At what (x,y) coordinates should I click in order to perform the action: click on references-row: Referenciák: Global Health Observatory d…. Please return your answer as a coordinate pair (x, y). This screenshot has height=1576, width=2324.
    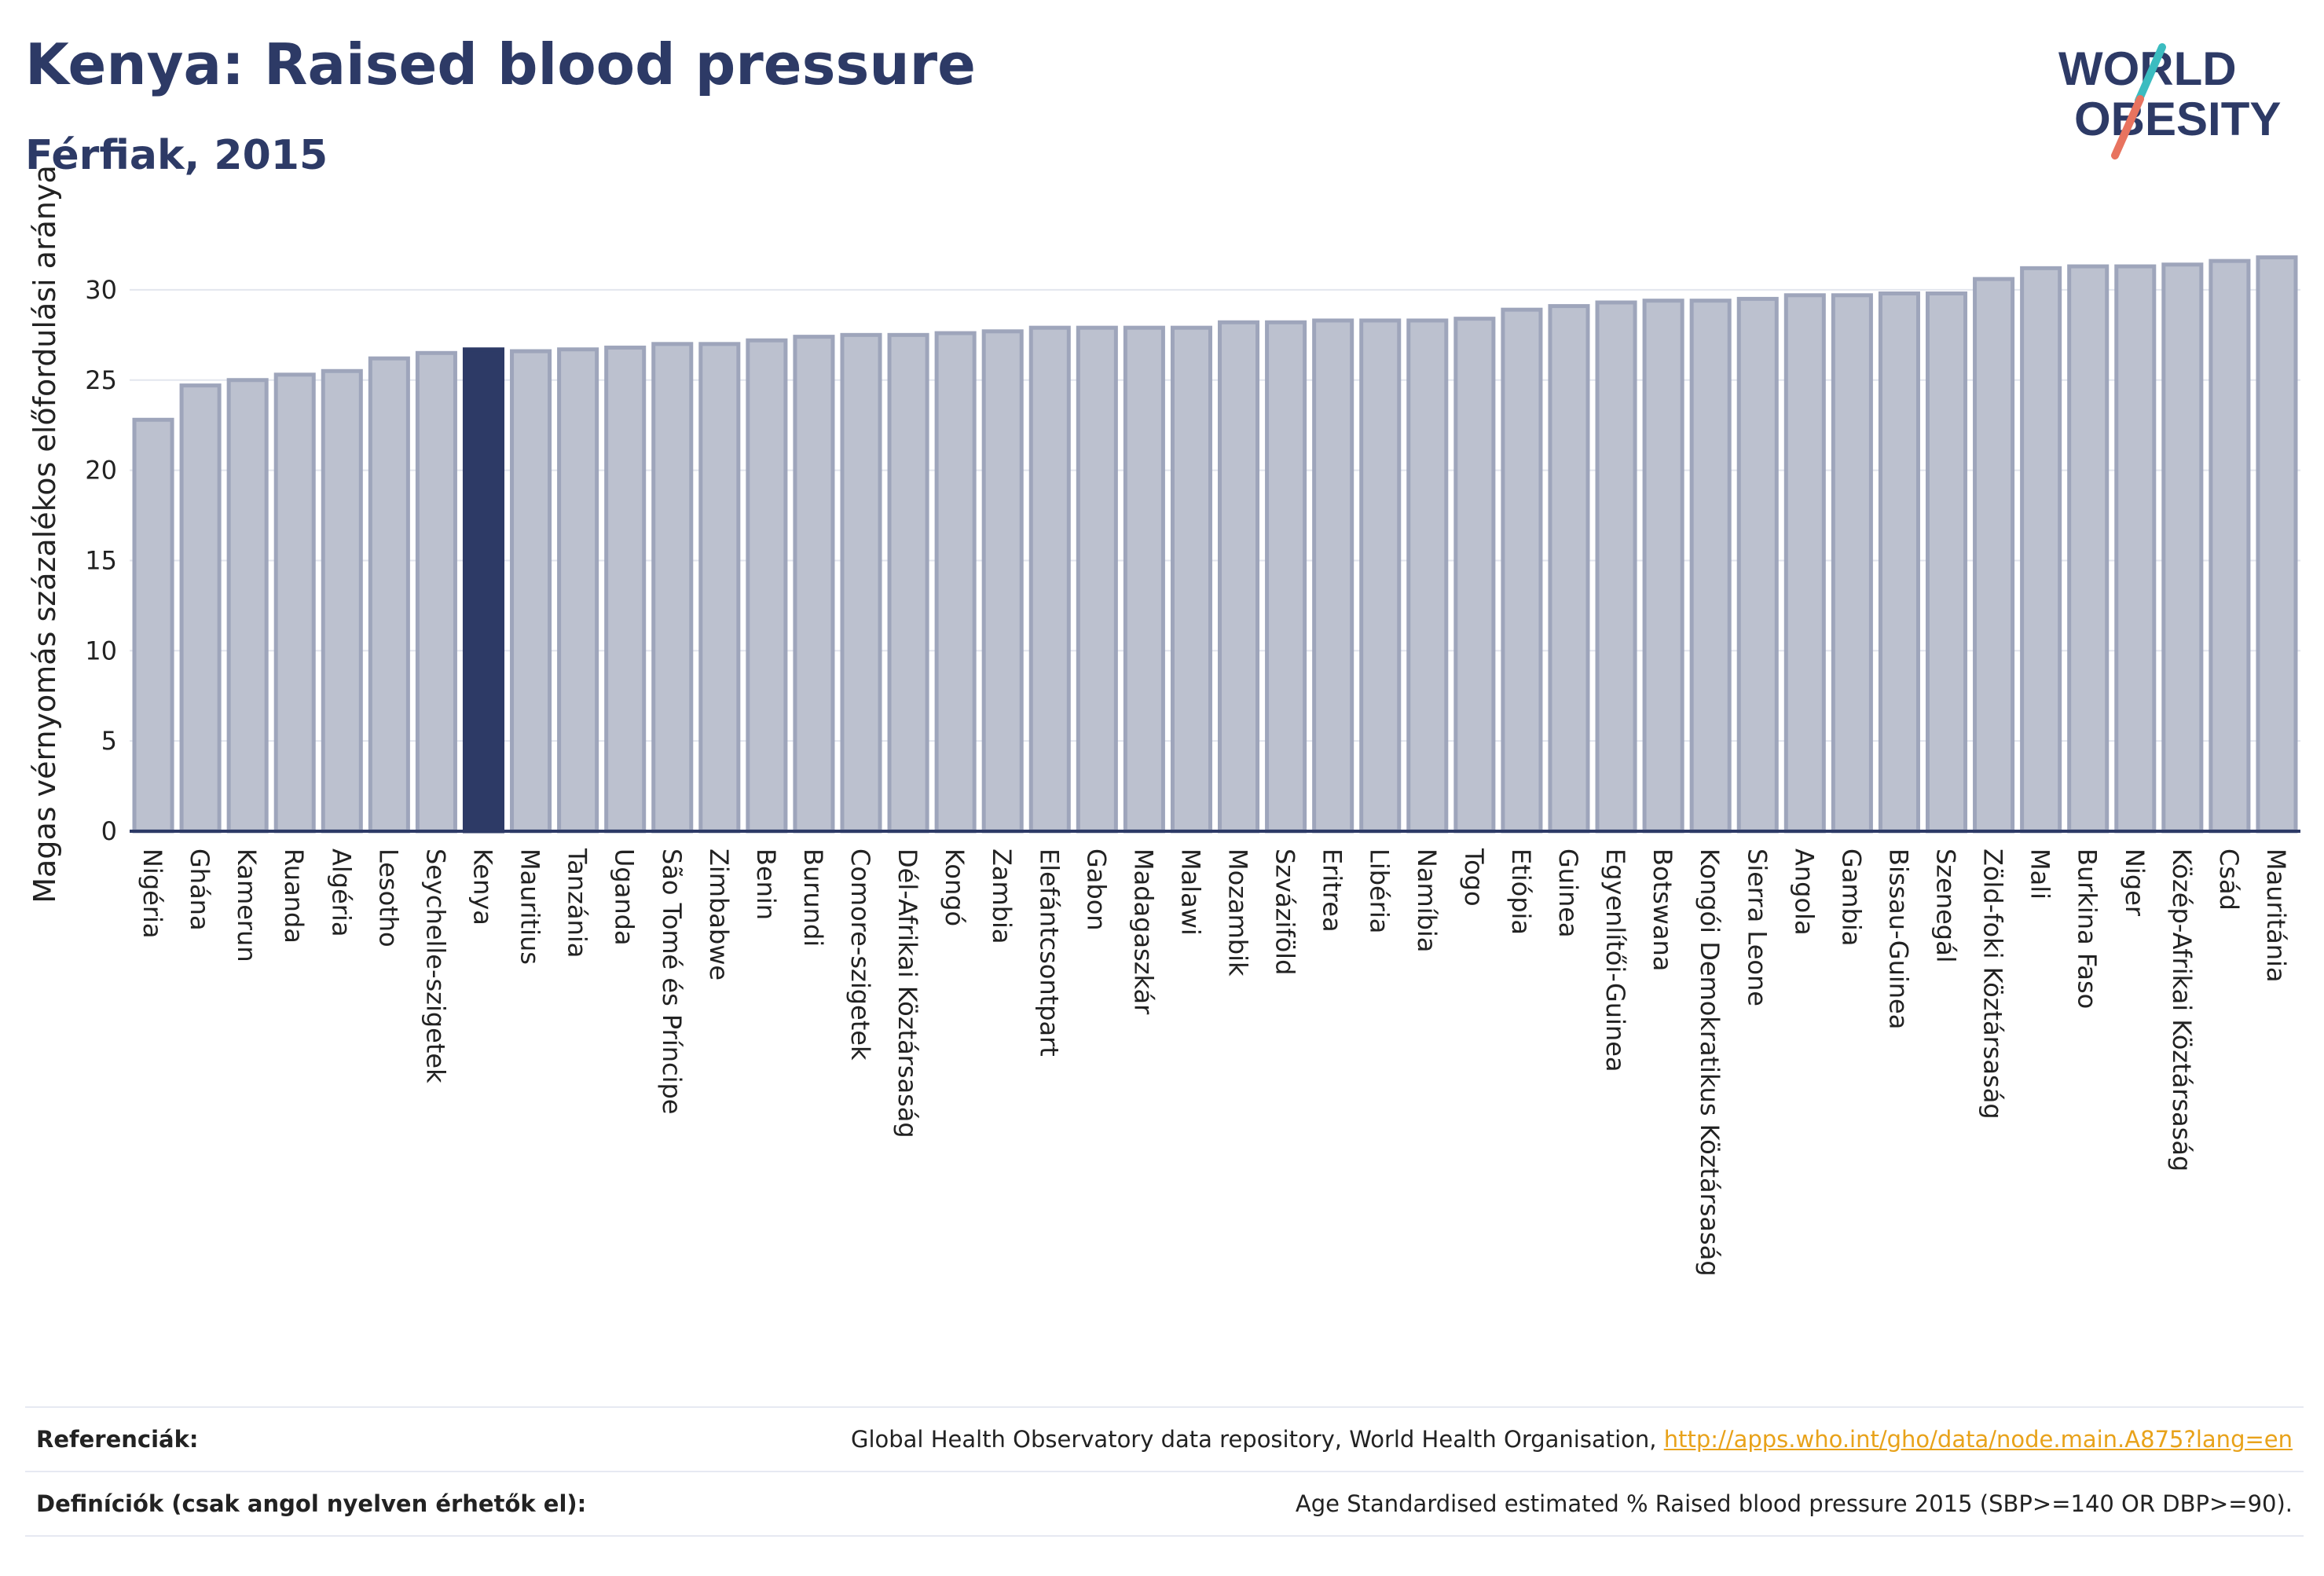
    Looking at the image, I should click on (1164, 1438).